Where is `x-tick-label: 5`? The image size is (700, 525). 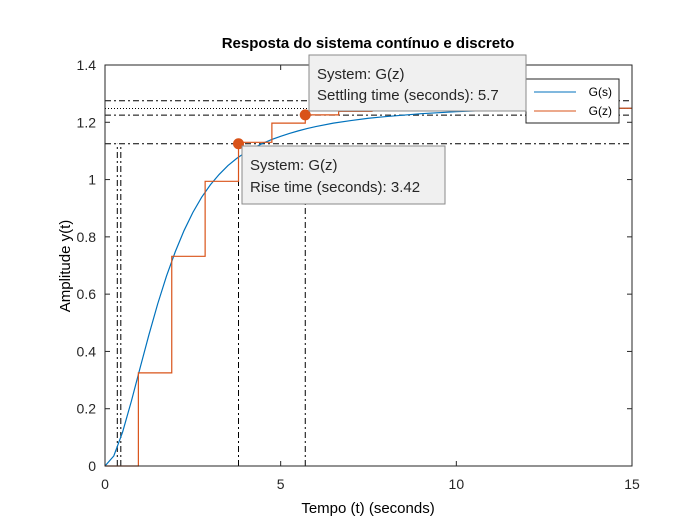
x-tick-label: 5 is located at coordinates (281, 484).